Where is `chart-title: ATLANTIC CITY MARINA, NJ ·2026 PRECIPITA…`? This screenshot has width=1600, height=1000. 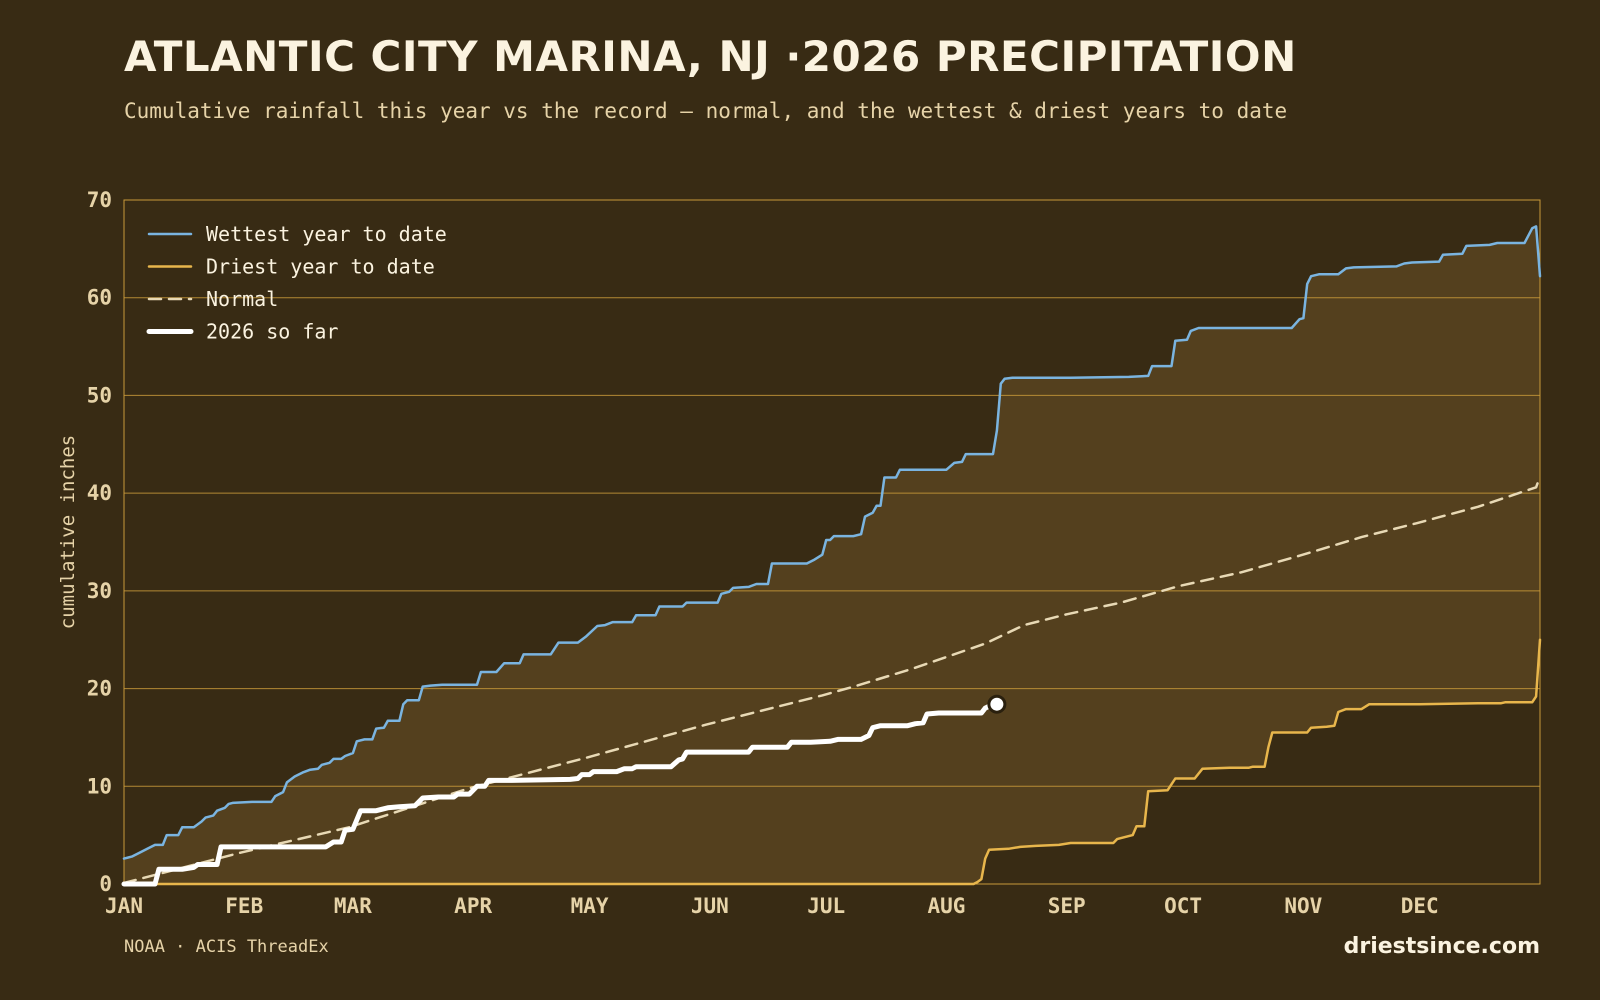 chart-title: ATLANTIC CITY MARINA, NJ ·2026 PRECIPITA… is located at coordinates (710, 56).